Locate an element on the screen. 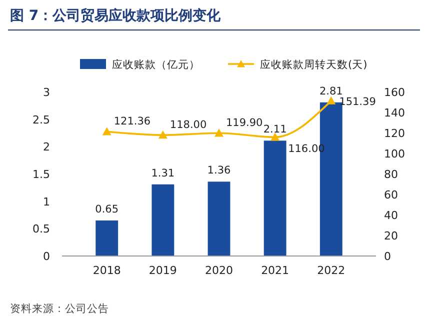 Image resolution: width=428 pixels, height=320 pixels. x-tick-label: 2020 is located at coordinates (219, 270).